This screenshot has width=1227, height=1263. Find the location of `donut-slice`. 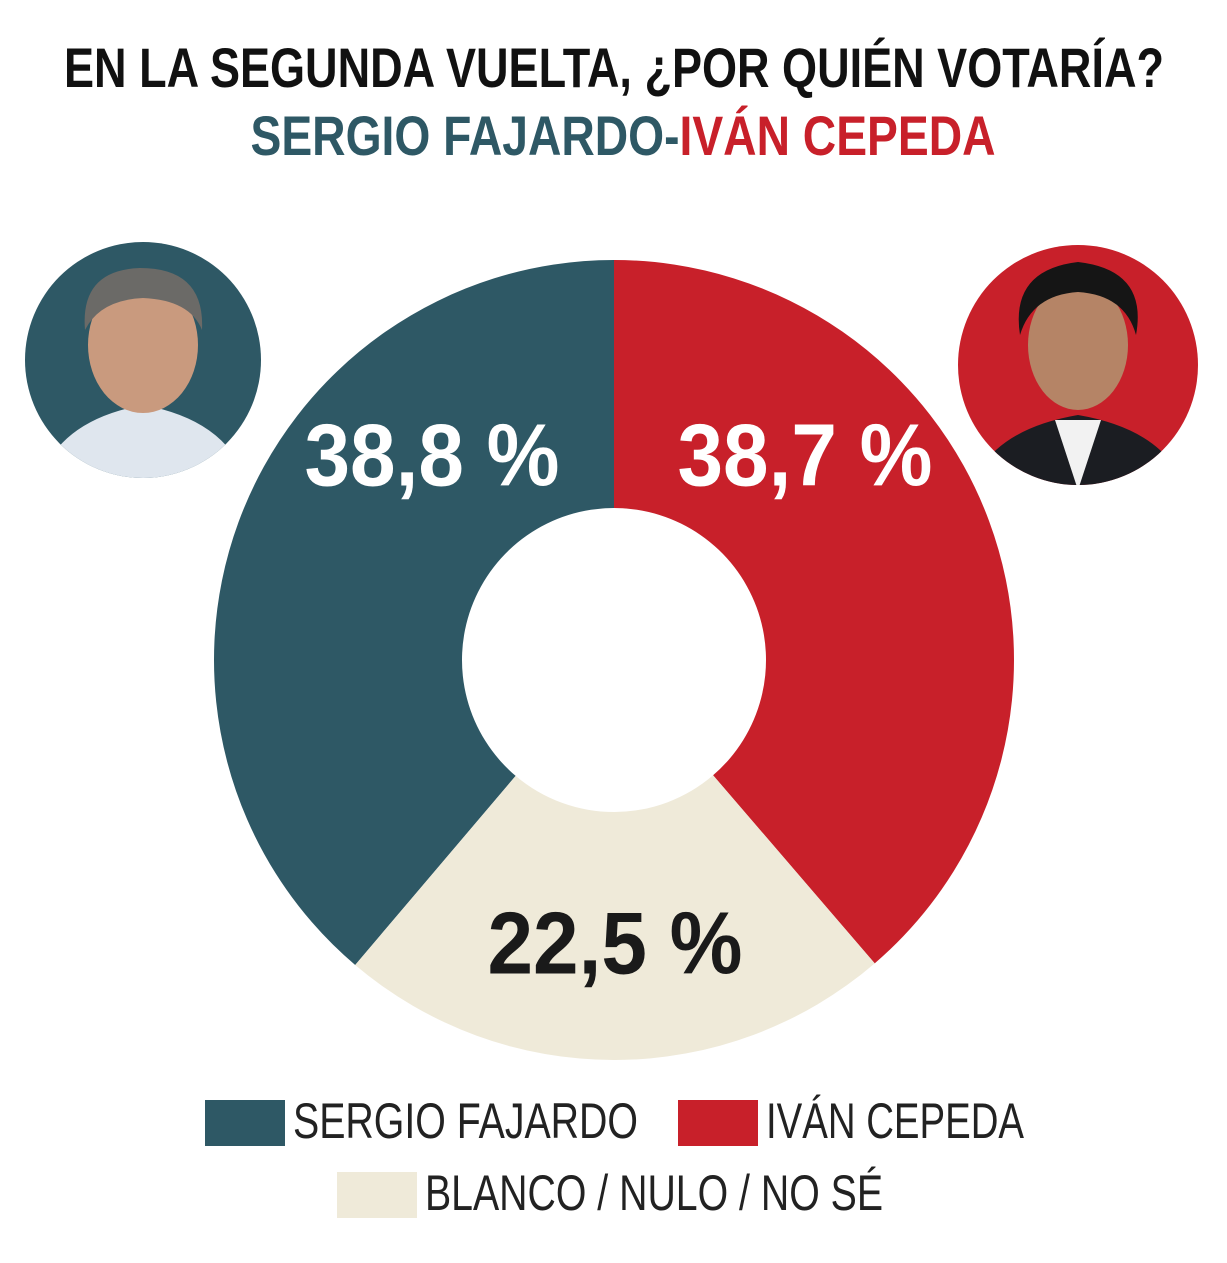

donut-slice is located at coordinates (615, 917).